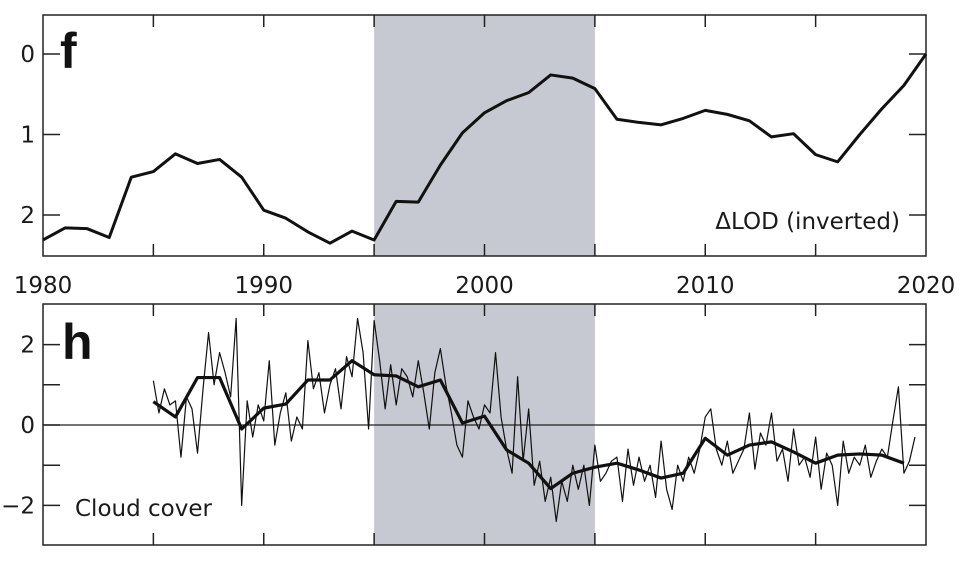  What do you see at coordinates (18, 506) in the screenshot?
I see `y-tick-label: −2` at bounding box center [18, 506].